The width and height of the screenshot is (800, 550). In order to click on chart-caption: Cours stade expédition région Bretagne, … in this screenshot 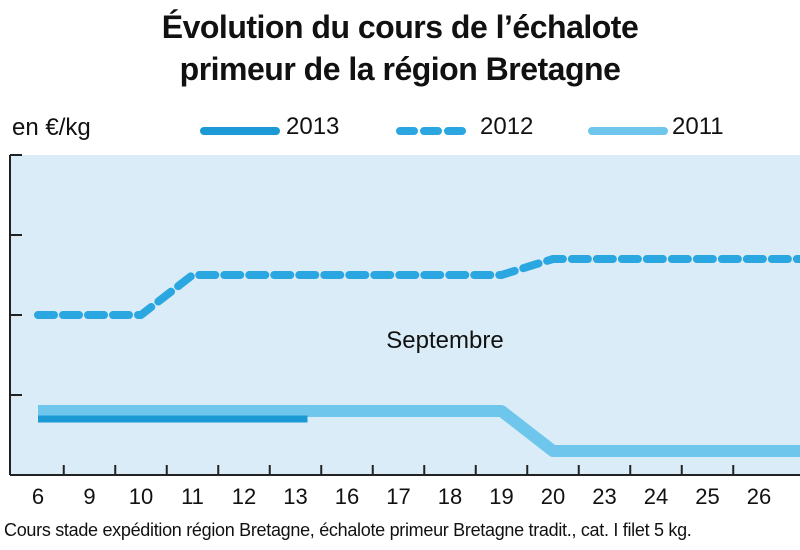, I will do `click(348, 530)`.